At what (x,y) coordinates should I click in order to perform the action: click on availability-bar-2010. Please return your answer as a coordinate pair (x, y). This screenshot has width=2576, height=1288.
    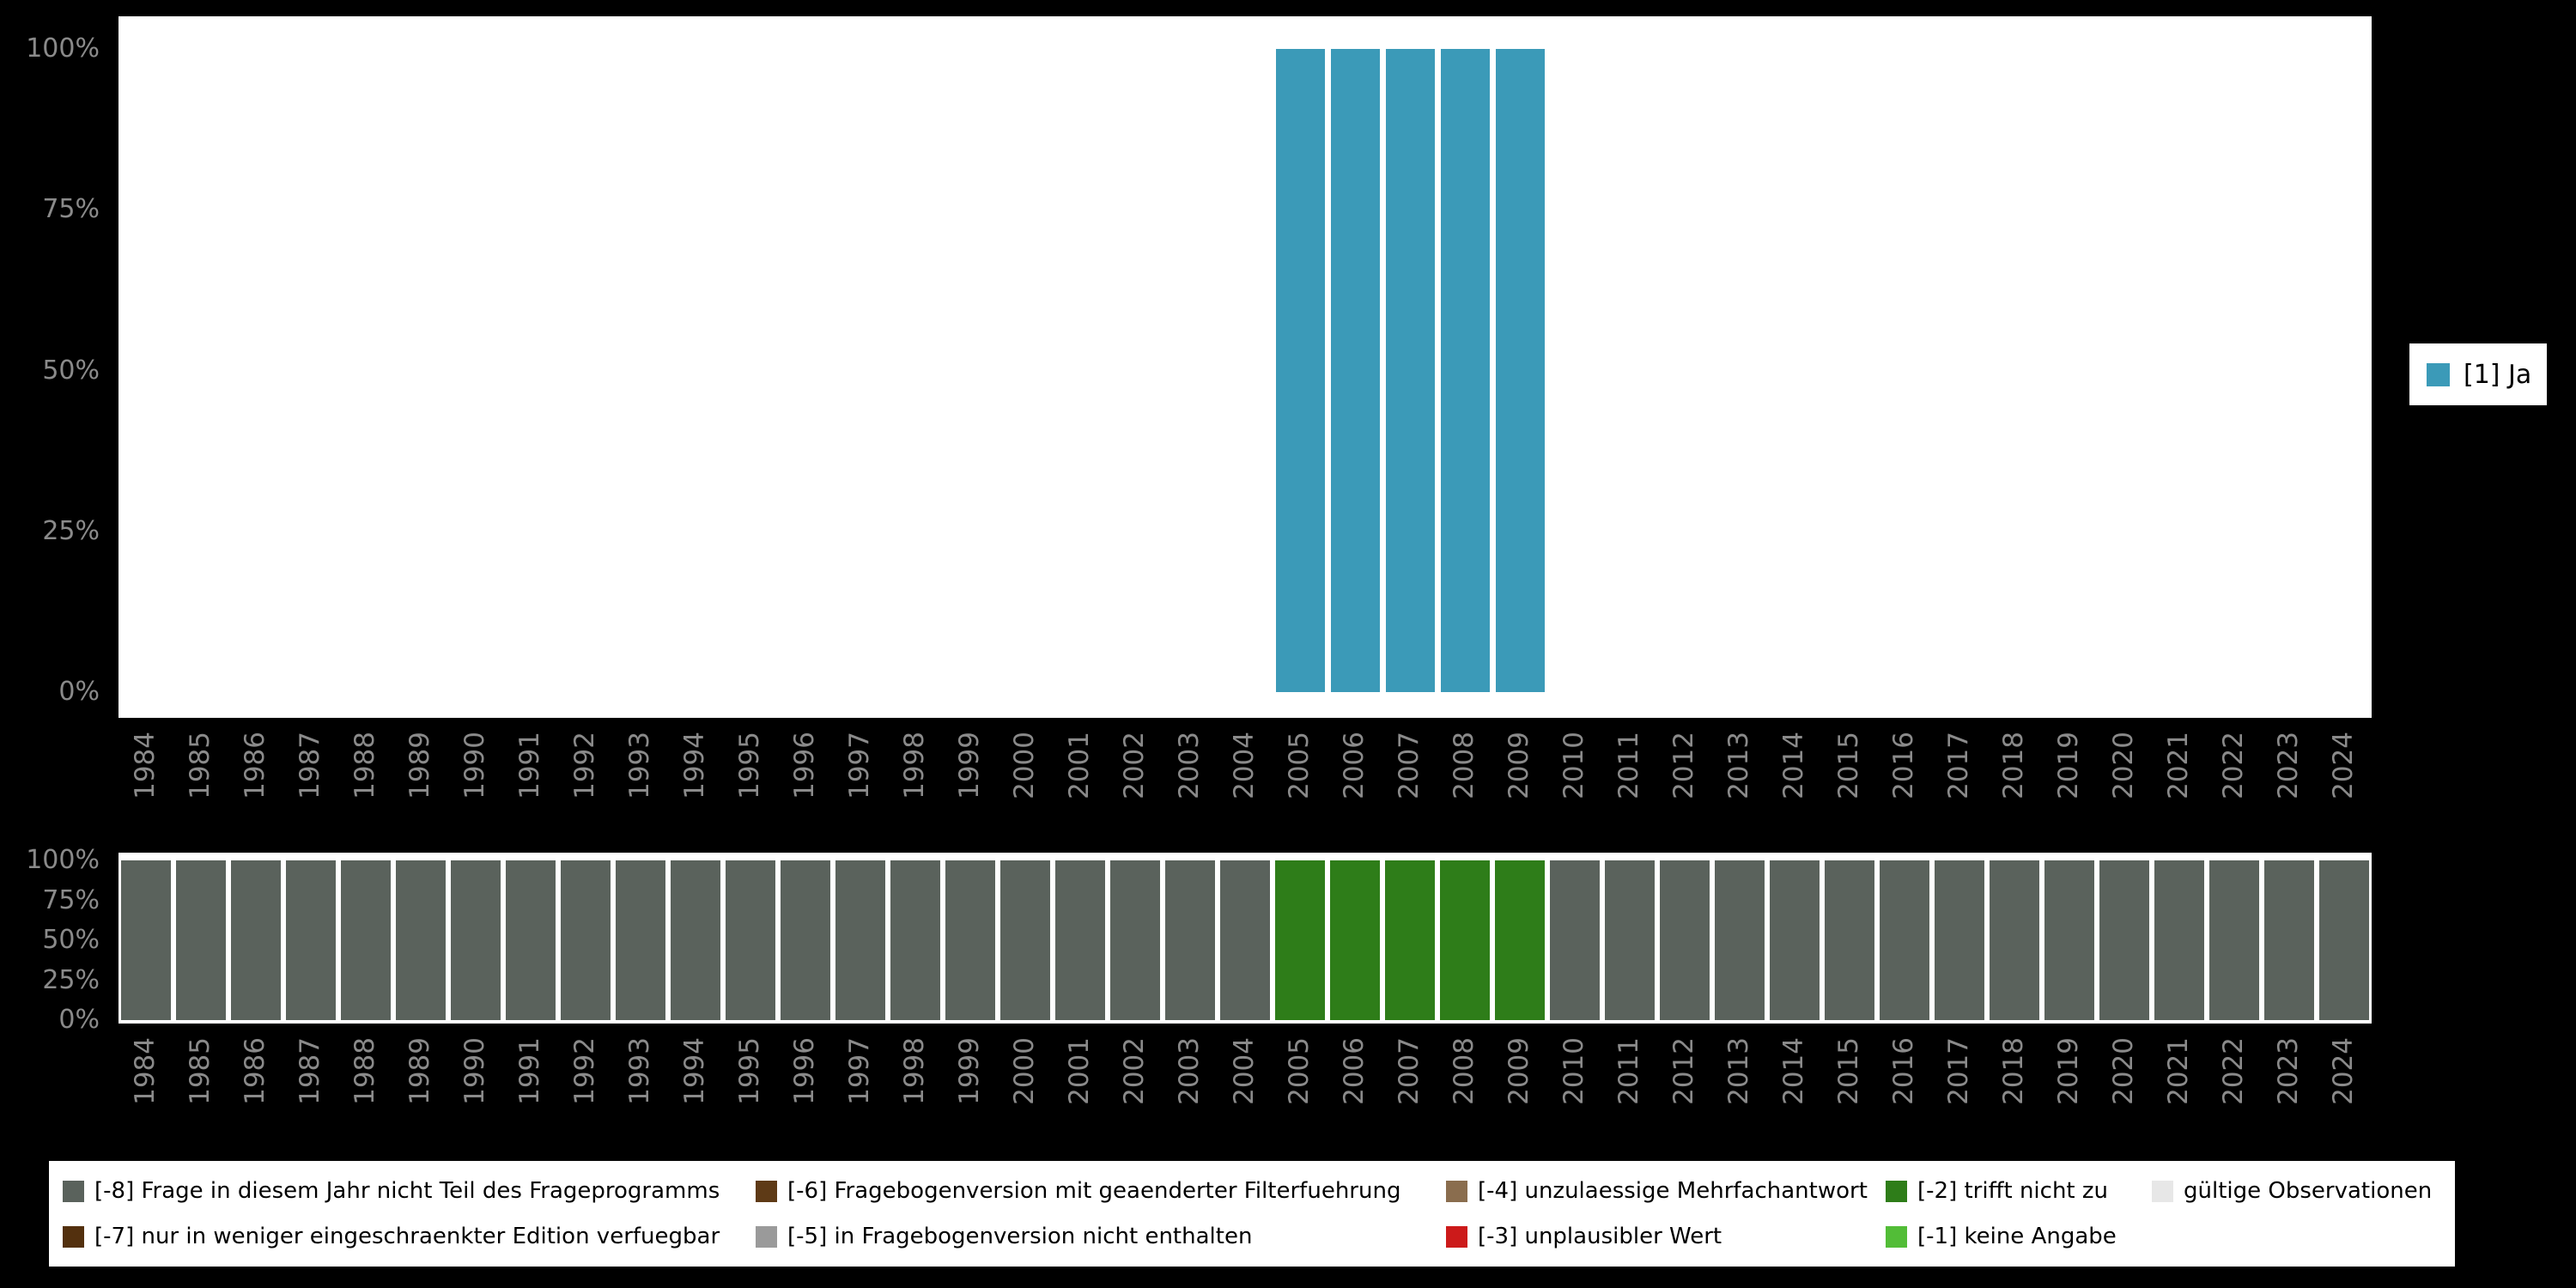
    Looking at the image, I should click on (1575, 940).